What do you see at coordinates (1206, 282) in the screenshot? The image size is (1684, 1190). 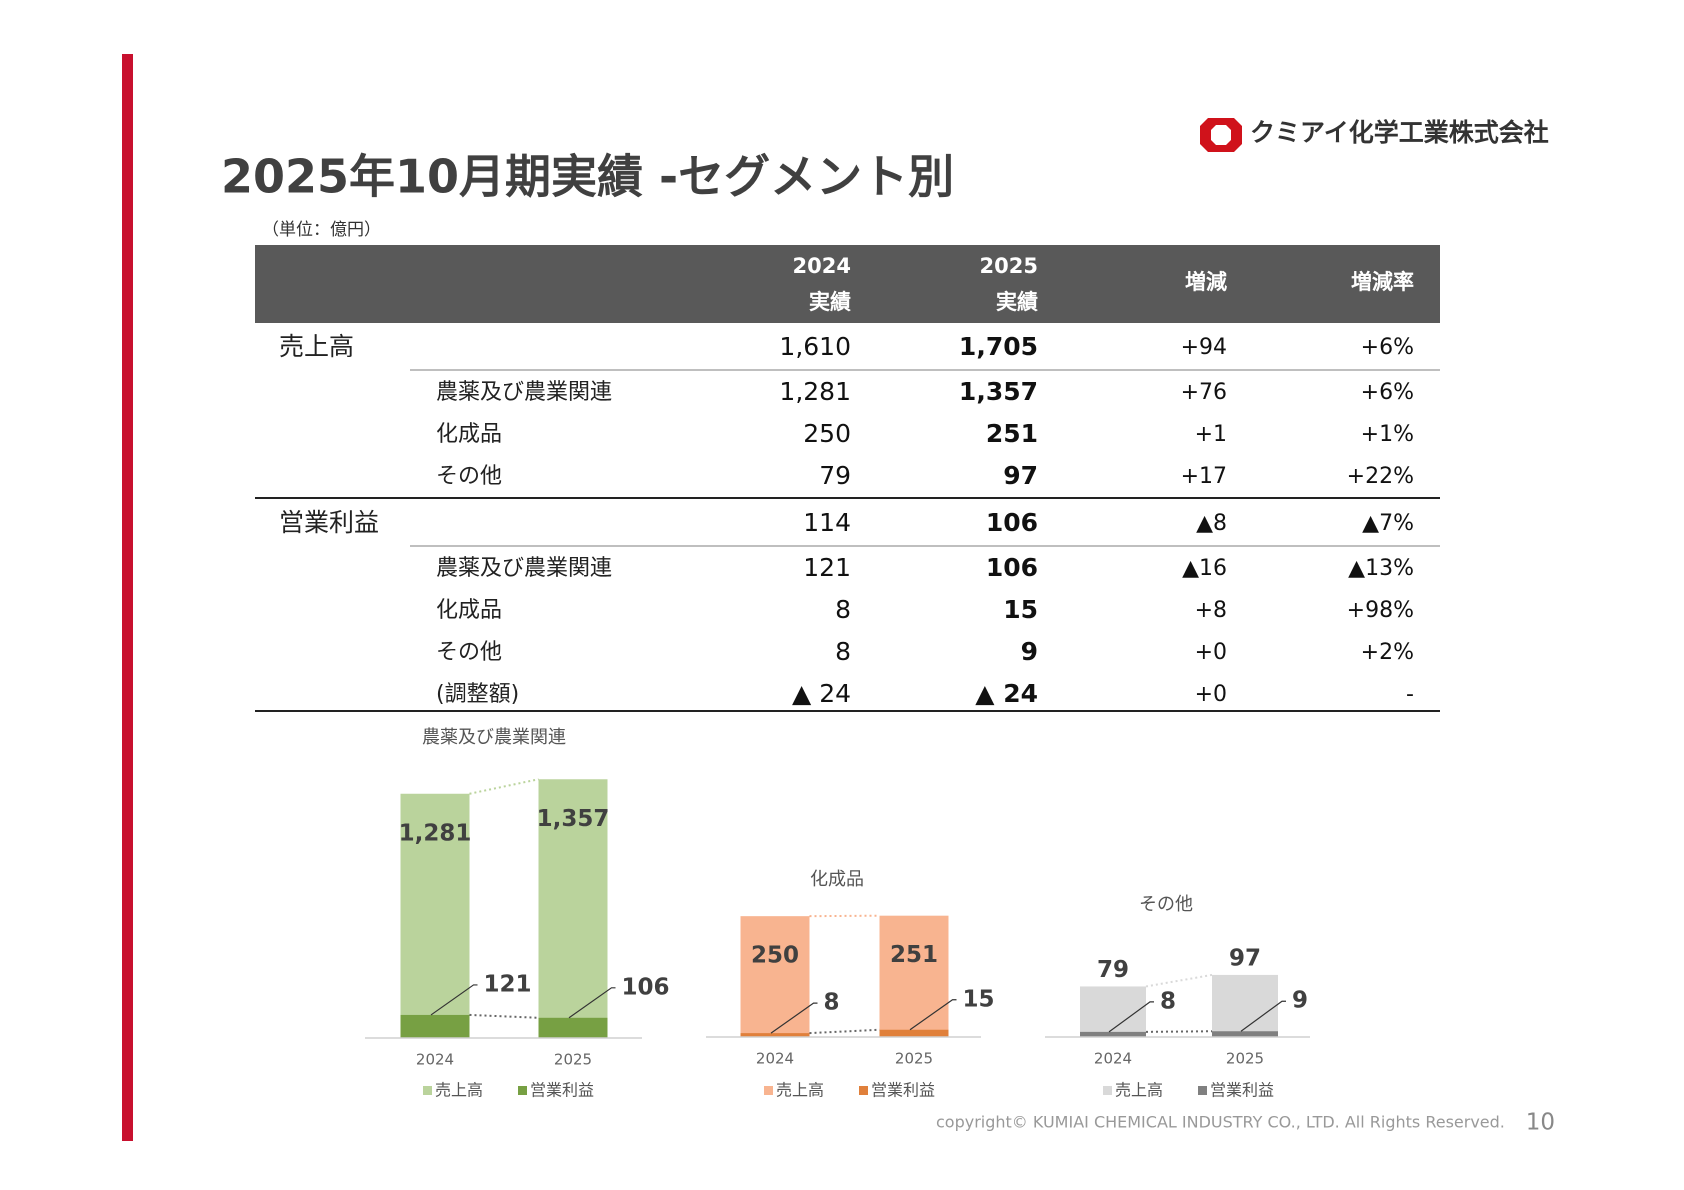 I see `column-header: 増減` at bounding box center [1206, 282].